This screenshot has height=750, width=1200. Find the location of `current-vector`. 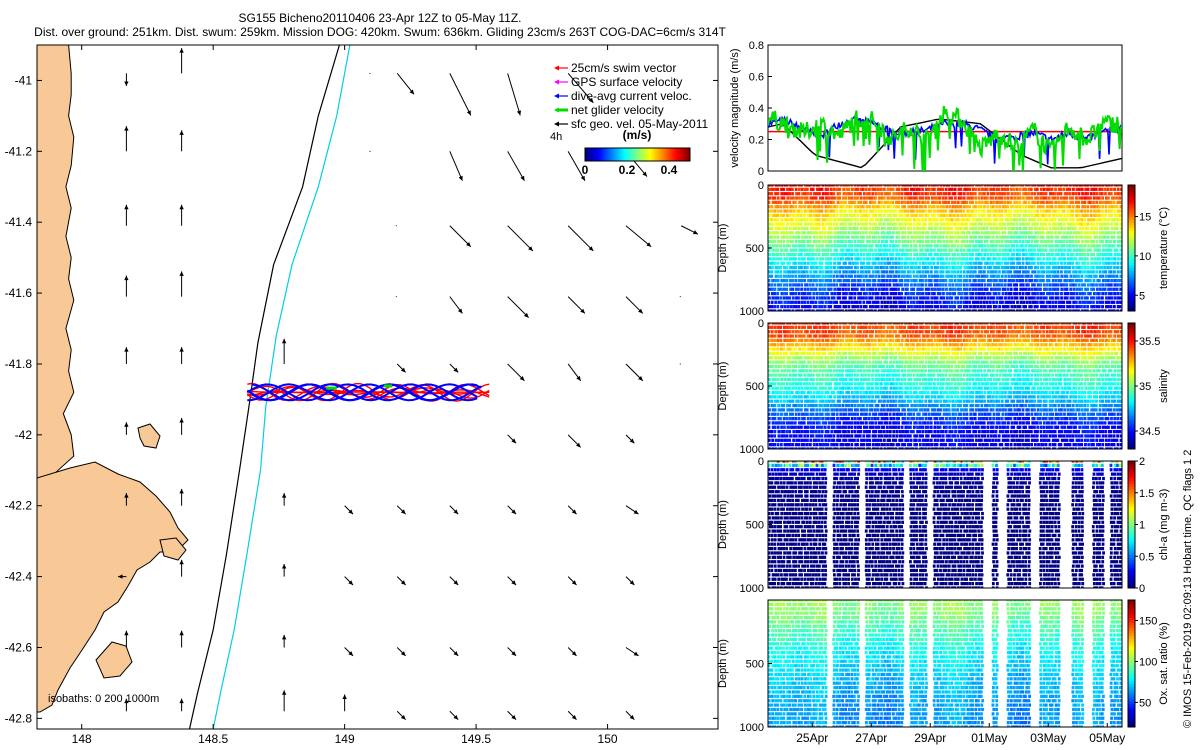

current-vector is located at coordinates (680, 364).